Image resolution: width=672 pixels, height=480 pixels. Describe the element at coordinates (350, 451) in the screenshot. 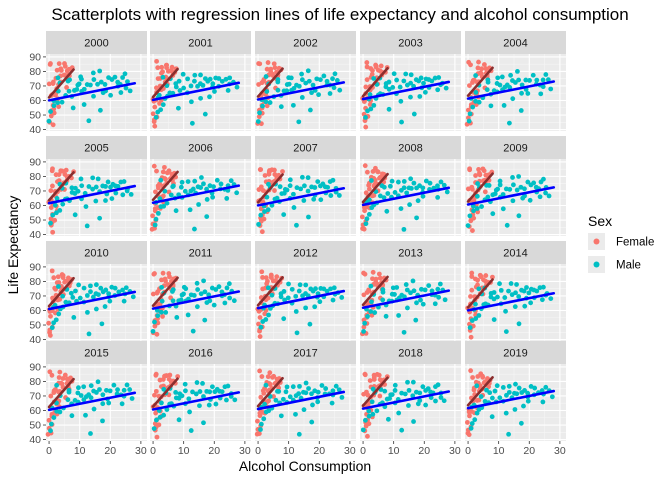

I see `x-tick-label: 30` at that location.